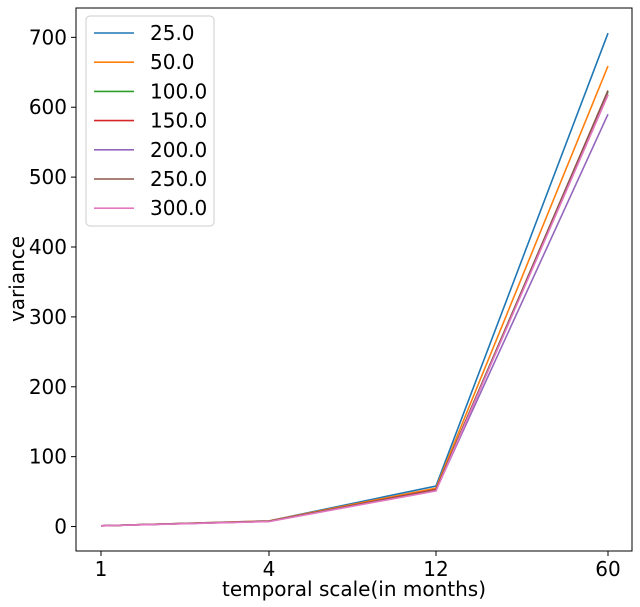 The width and height of the screenshot is (640, 607). Describe the element at coordinates (48, 457) in the screenshot. I see `y-tick-label: 100` at that location.